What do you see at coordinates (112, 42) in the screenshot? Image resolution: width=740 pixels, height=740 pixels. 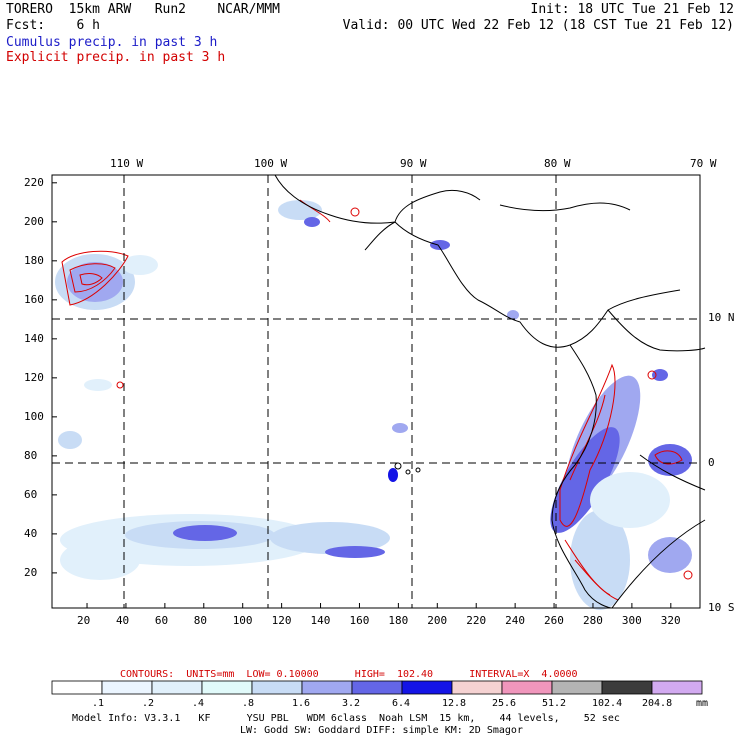 I see `legend-cumulus-precip: Cumulus precip. in past 3 h` at bounding box center [112, 42].